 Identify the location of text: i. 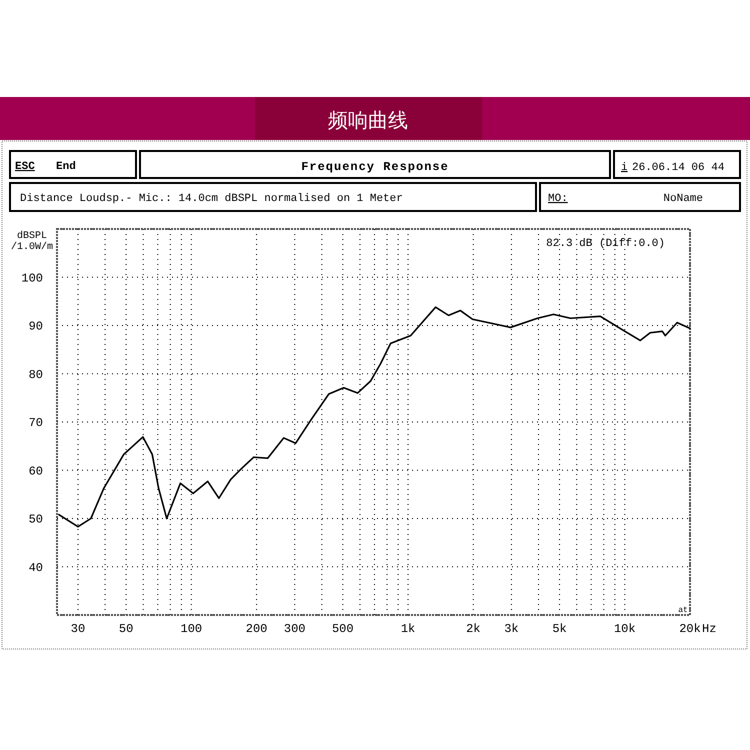
(624, 168).